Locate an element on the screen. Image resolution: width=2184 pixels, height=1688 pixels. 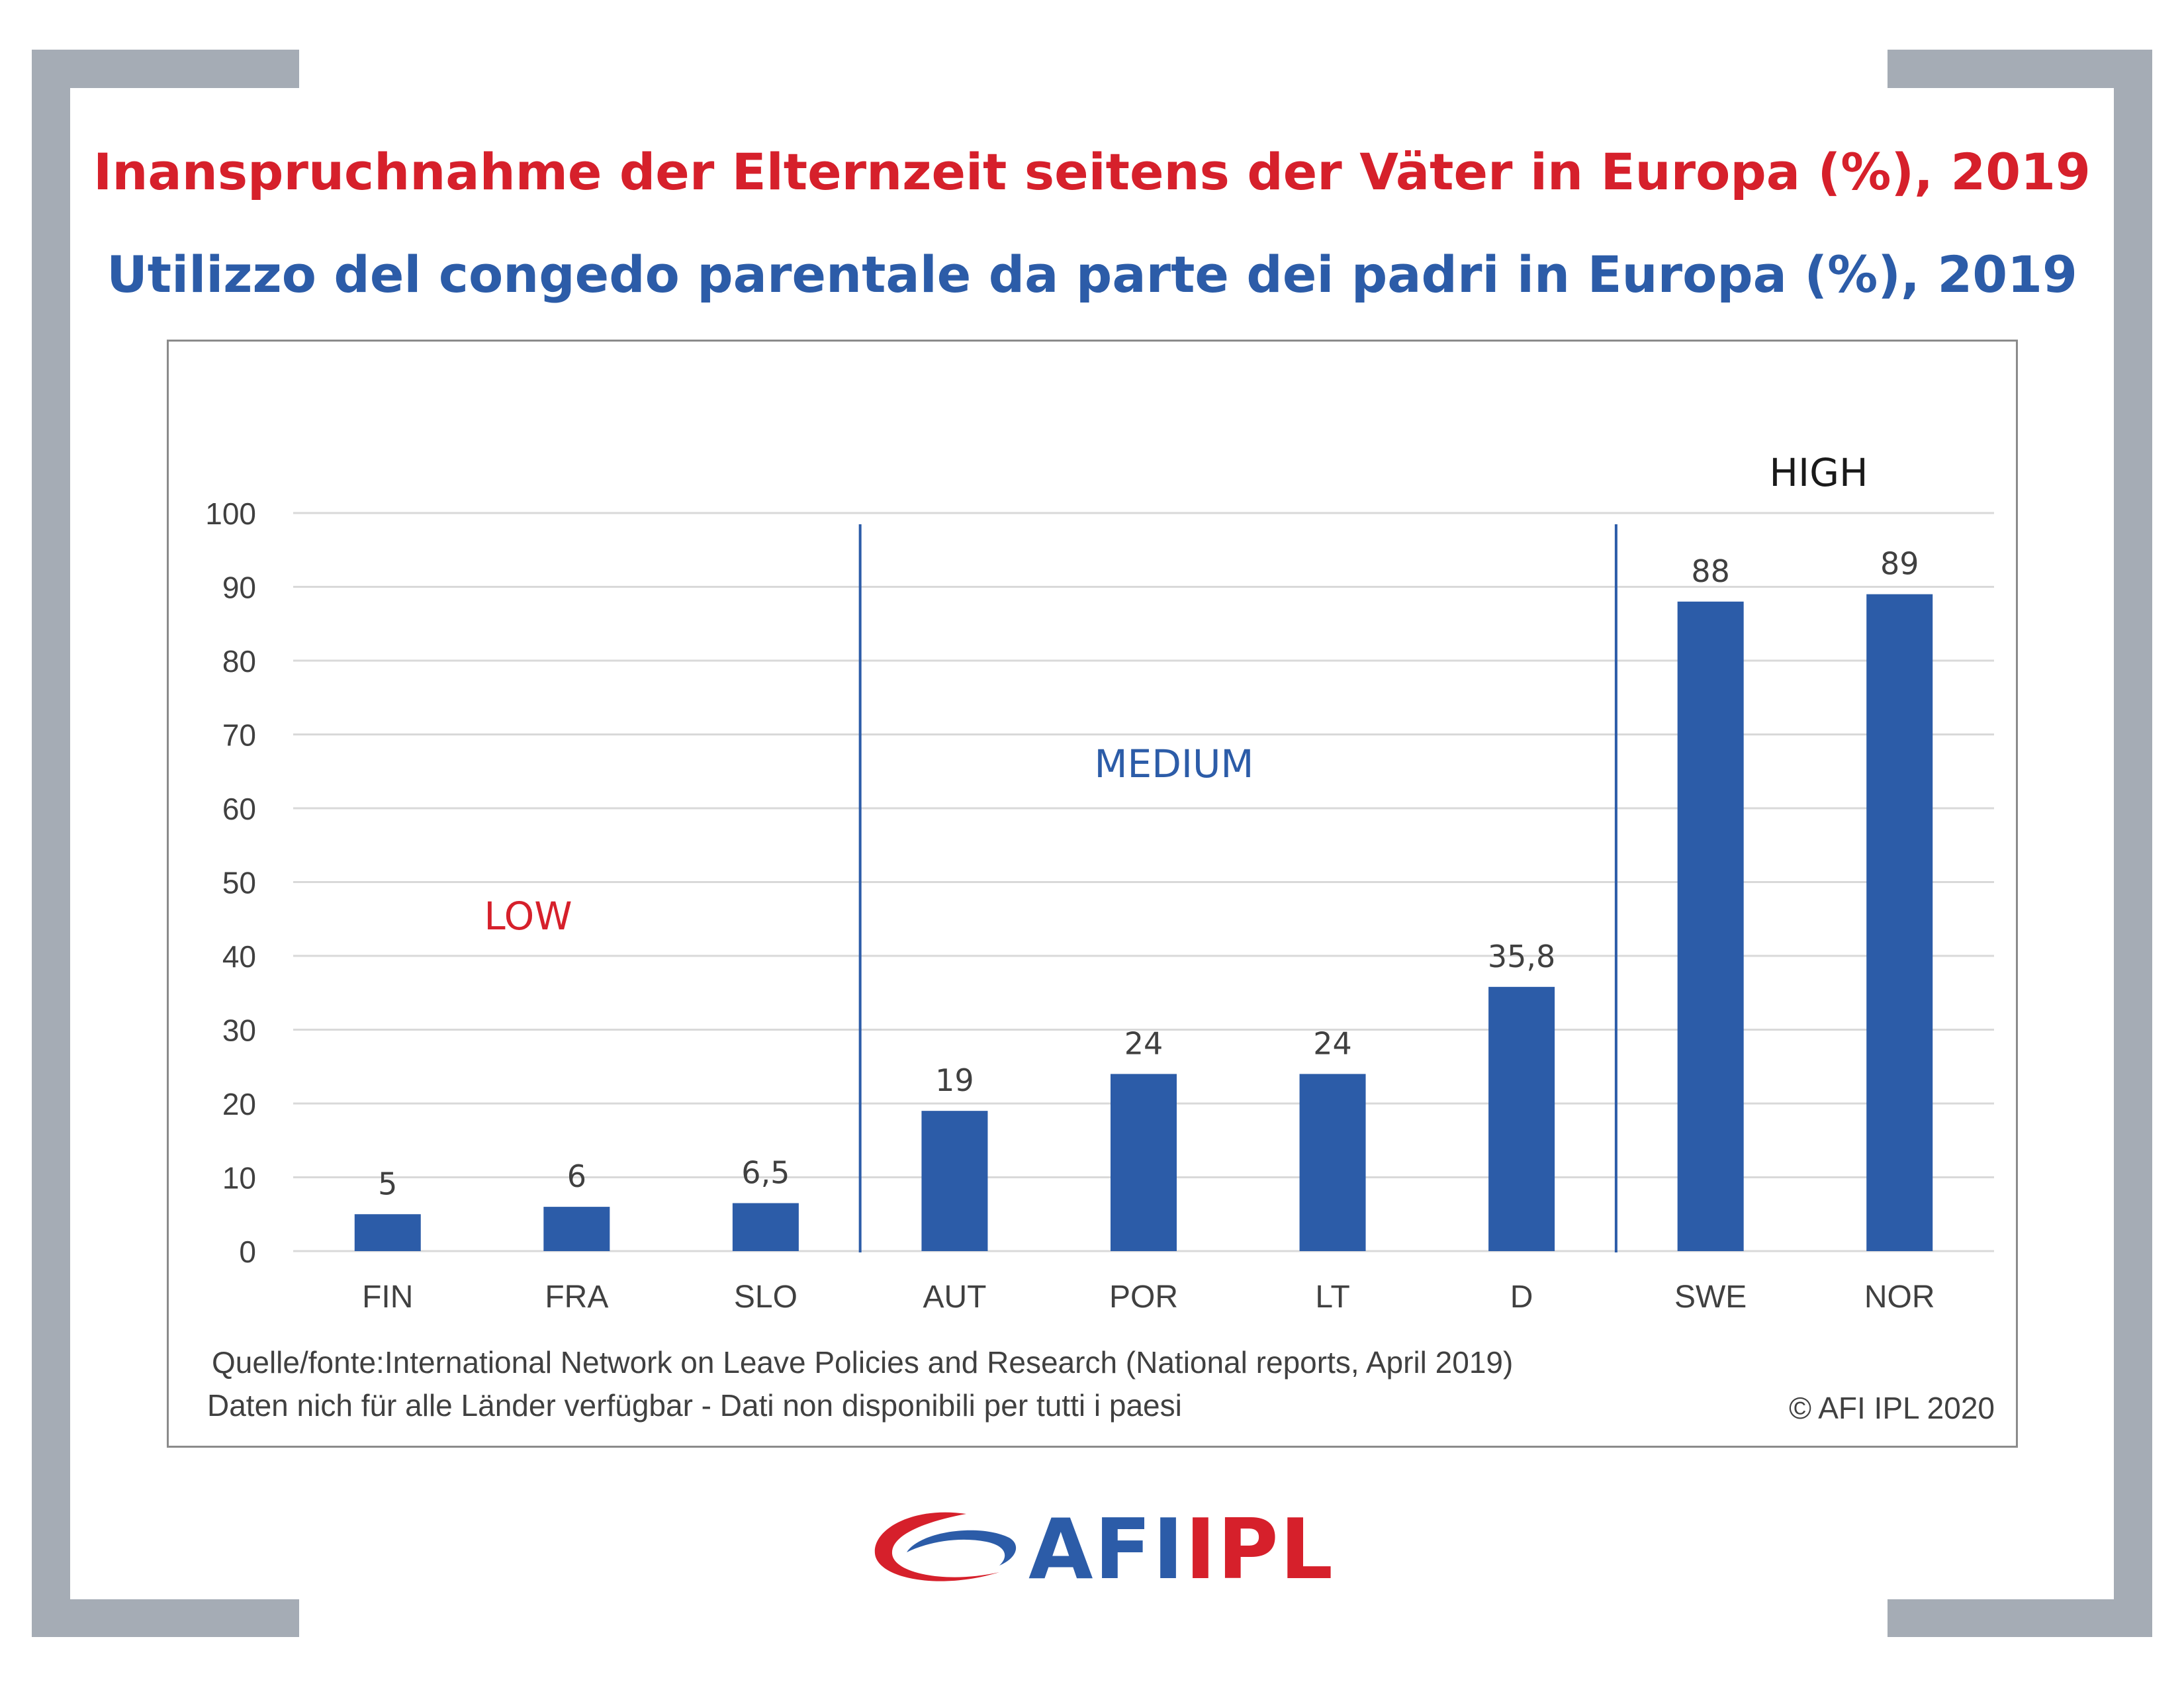
y-tick-label: 70 is located at coordinates (239, 735).